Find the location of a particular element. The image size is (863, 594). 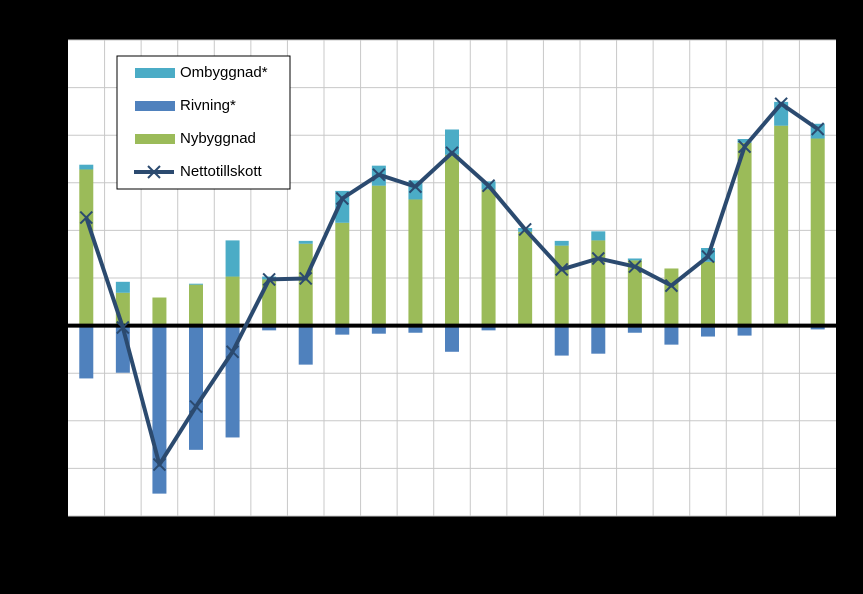

legend-label: Nettotillskott is located at coordinates (221, 171).